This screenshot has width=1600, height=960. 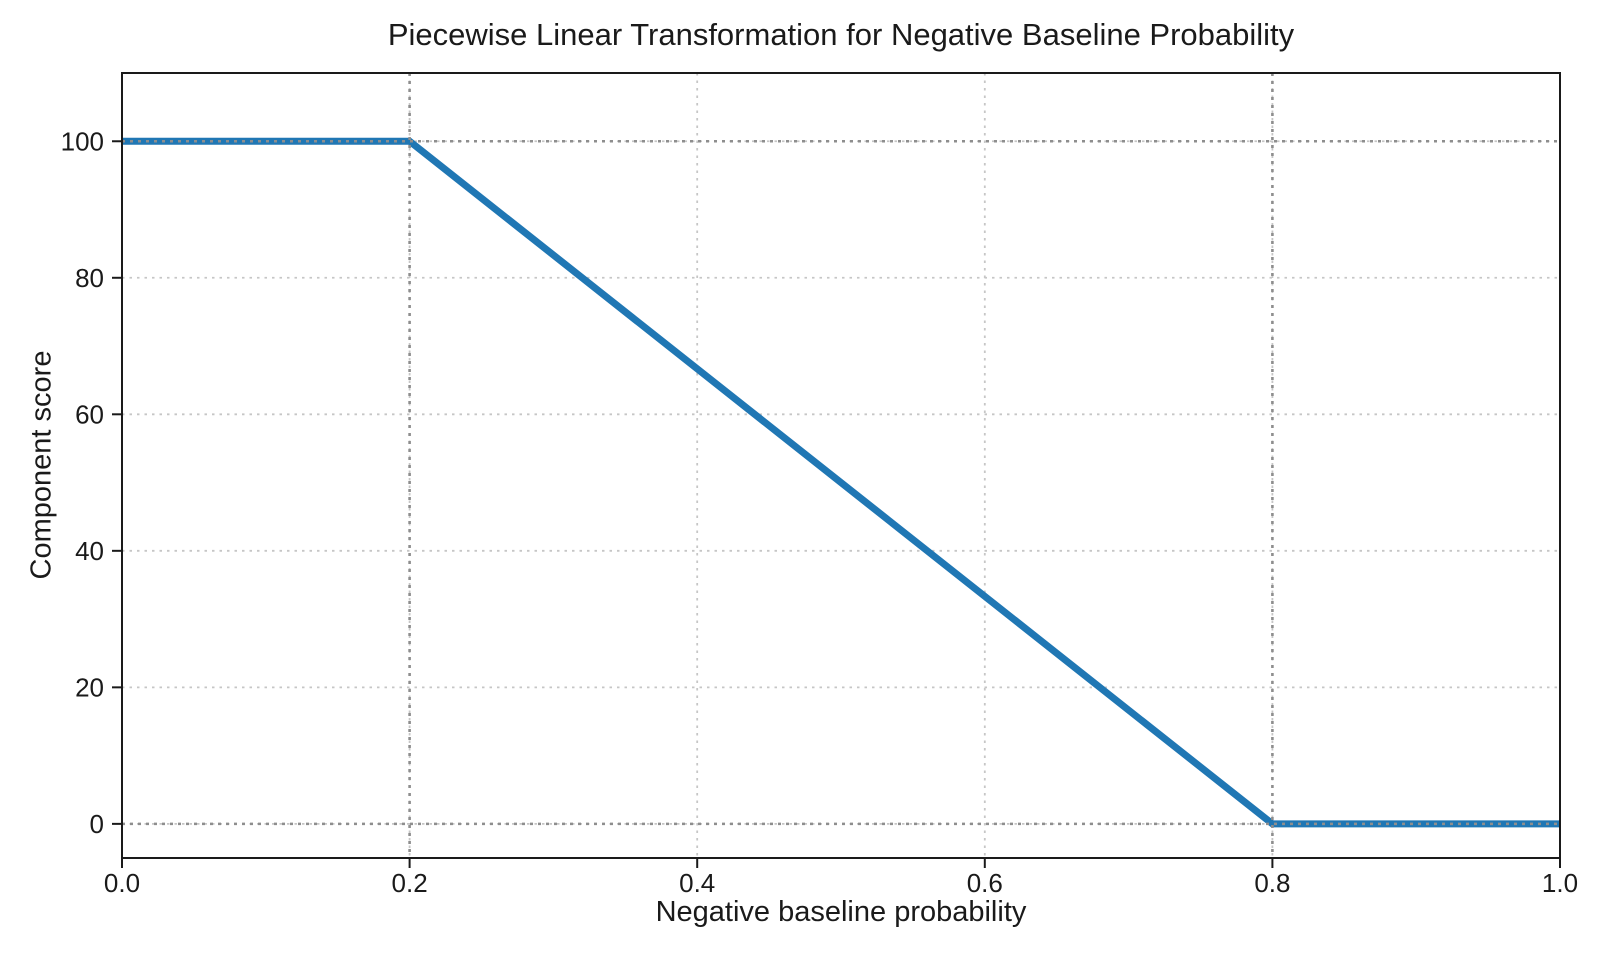 I want to click on x-axis-label: Negative baseline probability, so click(x=841, y=912).